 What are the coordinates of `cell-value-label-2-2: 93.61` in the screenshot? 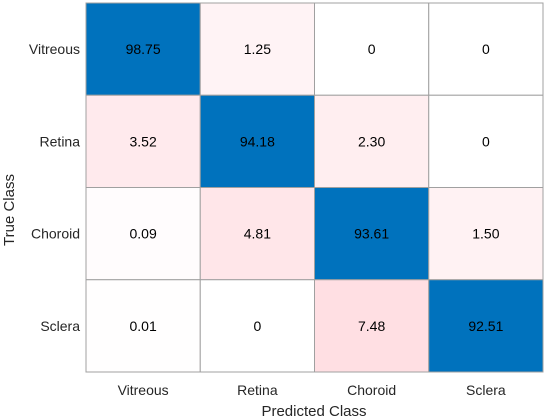 It's located at (371, 234).